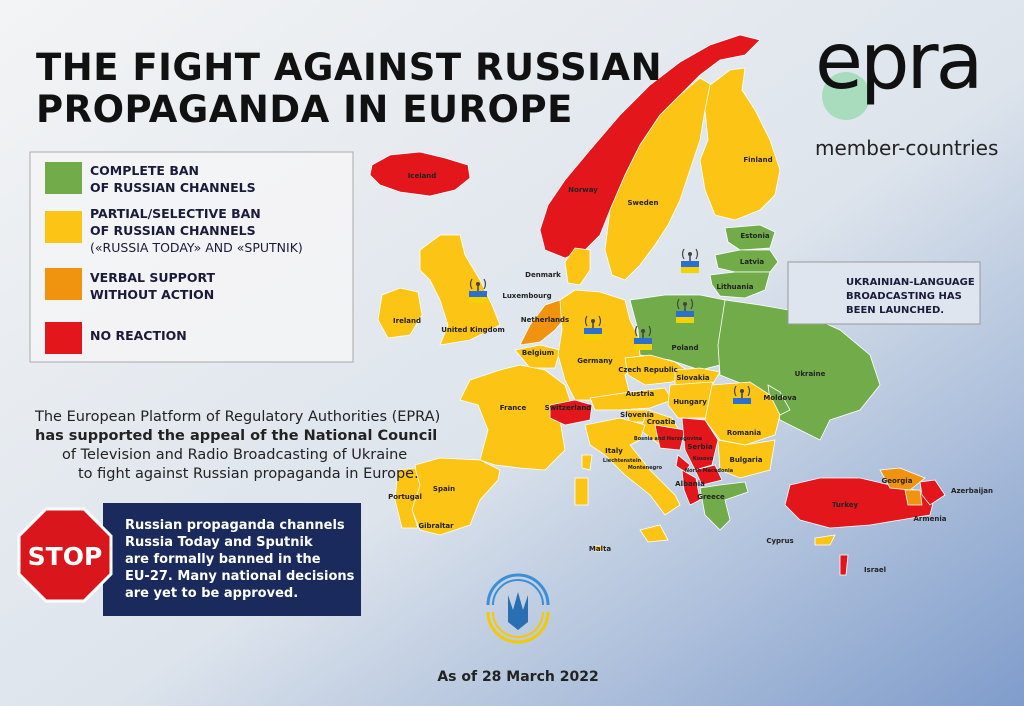 The width and height of the screenshot is (1024, 706). What do you see at coordinates (904, 296) in the screenshot?
I see `note-text: BROADCASTING HAS` at bounding box center [904, 296].